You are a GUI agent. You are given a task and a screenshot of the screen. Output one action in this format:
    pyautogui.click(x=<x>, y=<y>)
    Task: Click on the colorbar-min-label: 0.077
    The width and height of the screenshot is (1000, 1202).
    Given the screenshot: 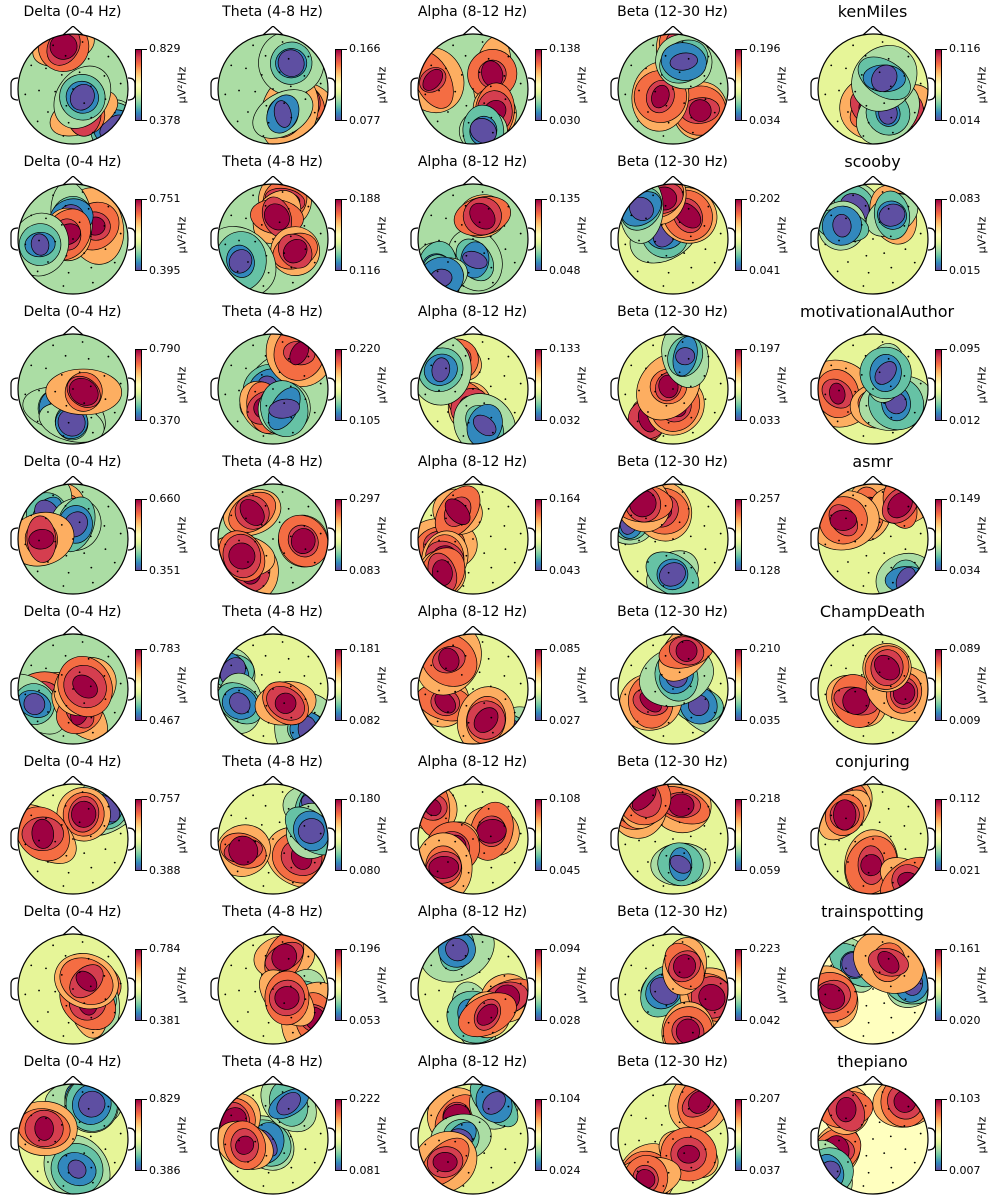 What is the action you would take?
    pyautogui.click(x=365, y=120)
    